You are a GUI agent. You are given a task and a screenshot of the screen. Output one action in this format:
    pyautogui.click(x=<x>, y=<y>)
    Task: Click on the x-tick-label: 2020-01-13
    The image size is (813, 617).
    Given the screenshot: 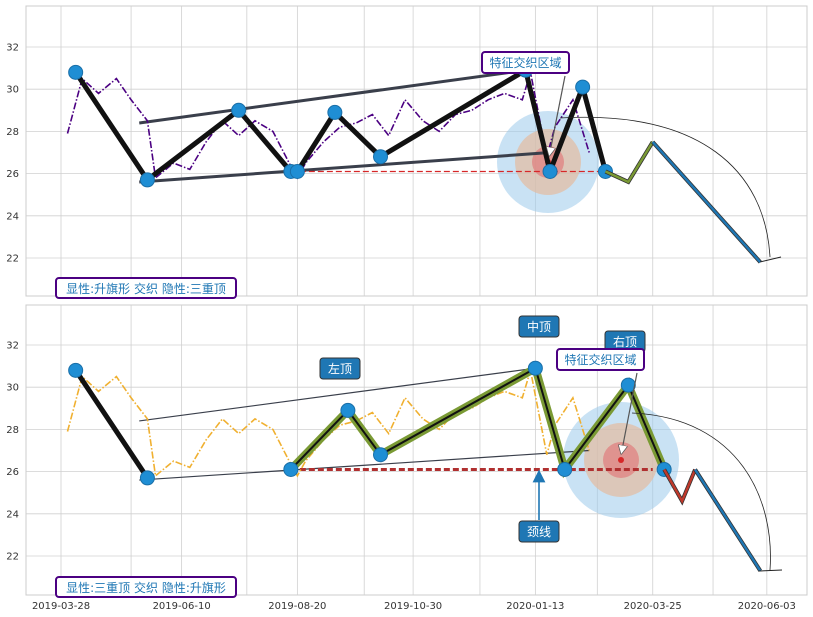 What is the action you would take?
    pyautogui.click(x=535, y=606)
    